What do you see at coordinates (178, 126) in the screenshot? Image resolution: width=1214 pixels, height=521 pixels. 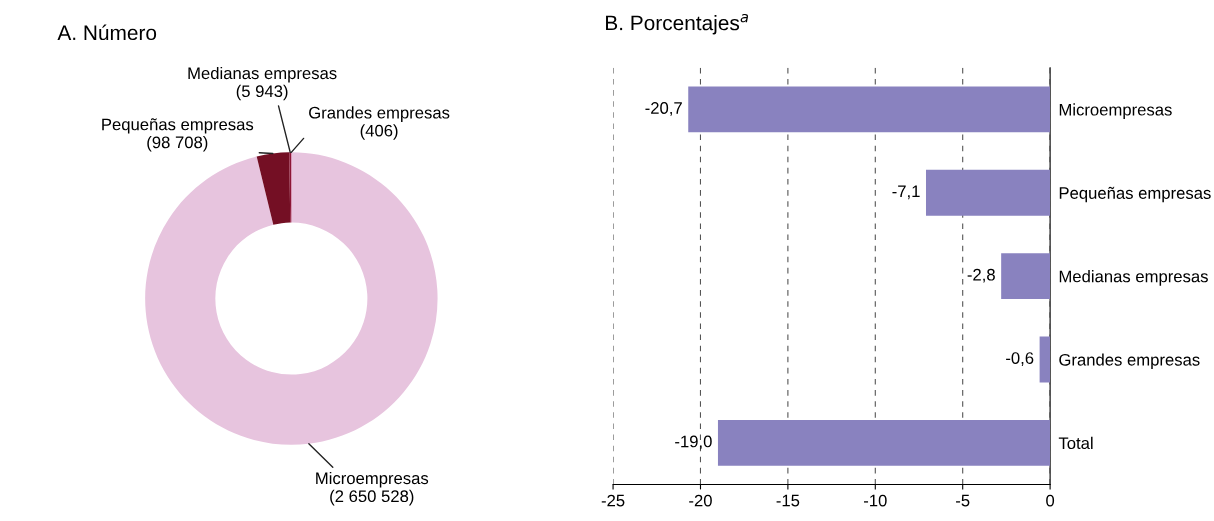 I see `slice-label: Pequeñas empresas` at bounding box center [178, 126].